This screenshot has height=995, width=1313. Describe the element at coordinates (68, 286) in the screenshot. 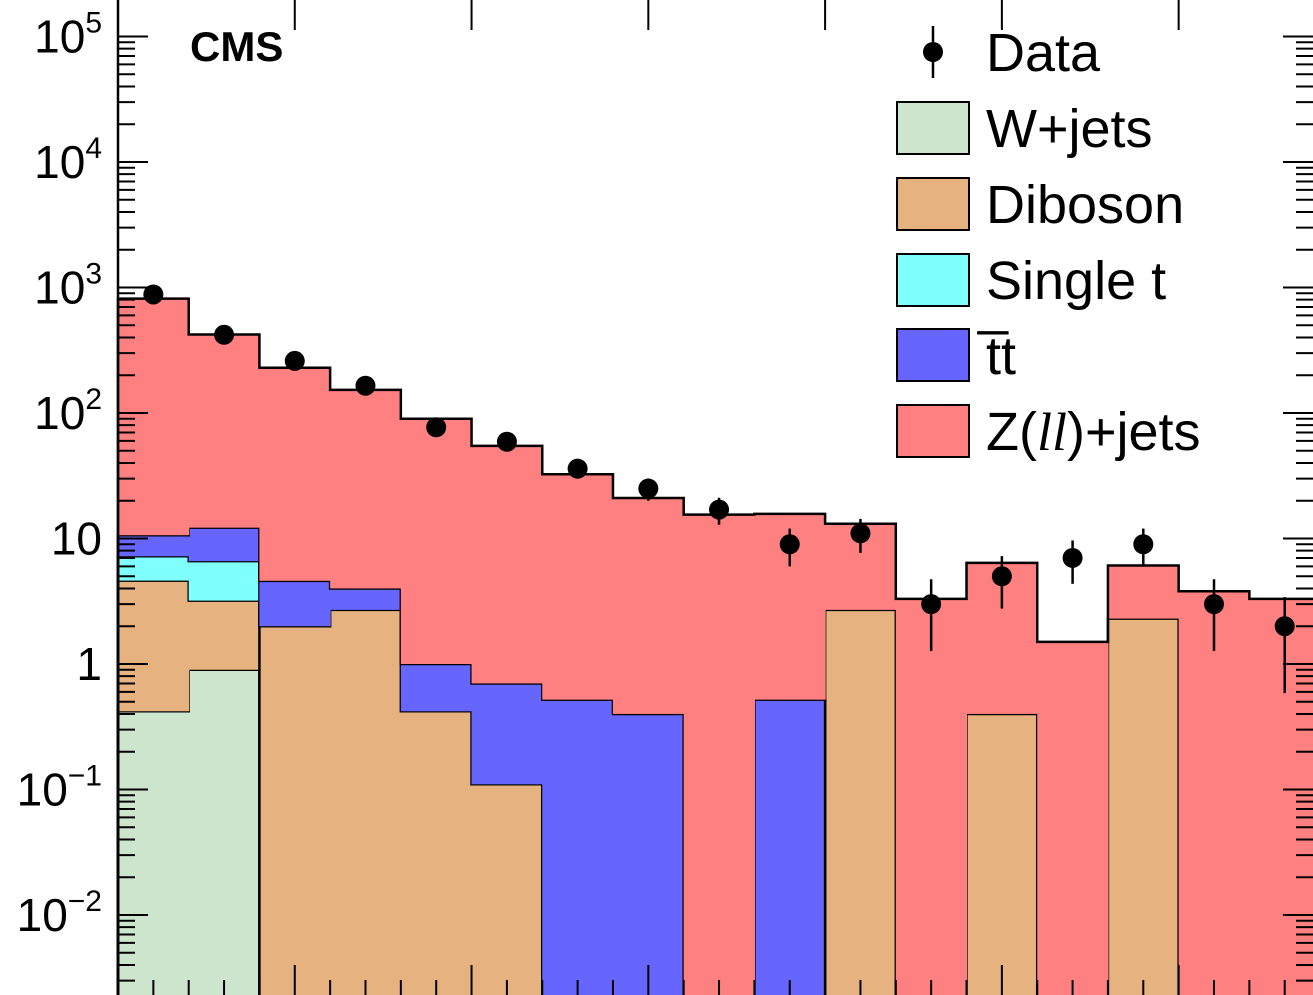

I see `y-tick-label: 10³` at that location.